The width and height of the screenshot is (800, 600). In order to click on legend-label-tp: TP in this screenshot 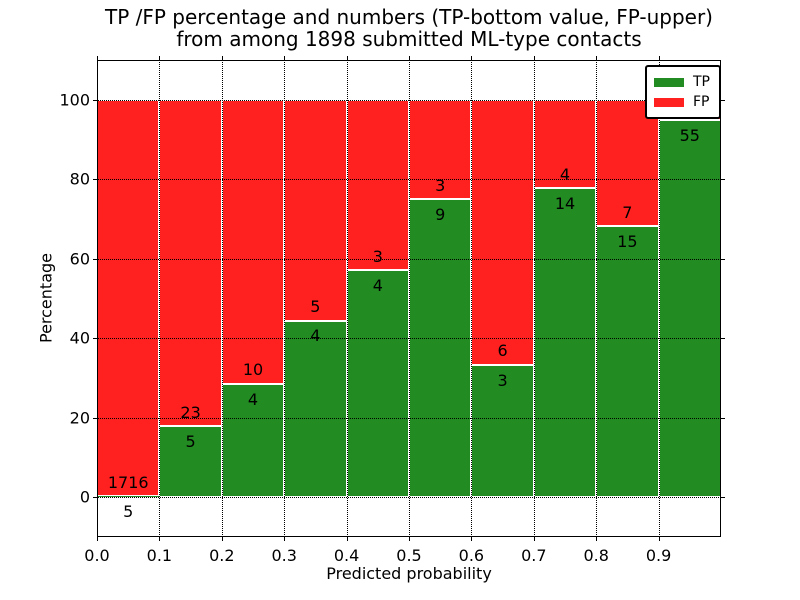, I will do `click(701, 82)`.